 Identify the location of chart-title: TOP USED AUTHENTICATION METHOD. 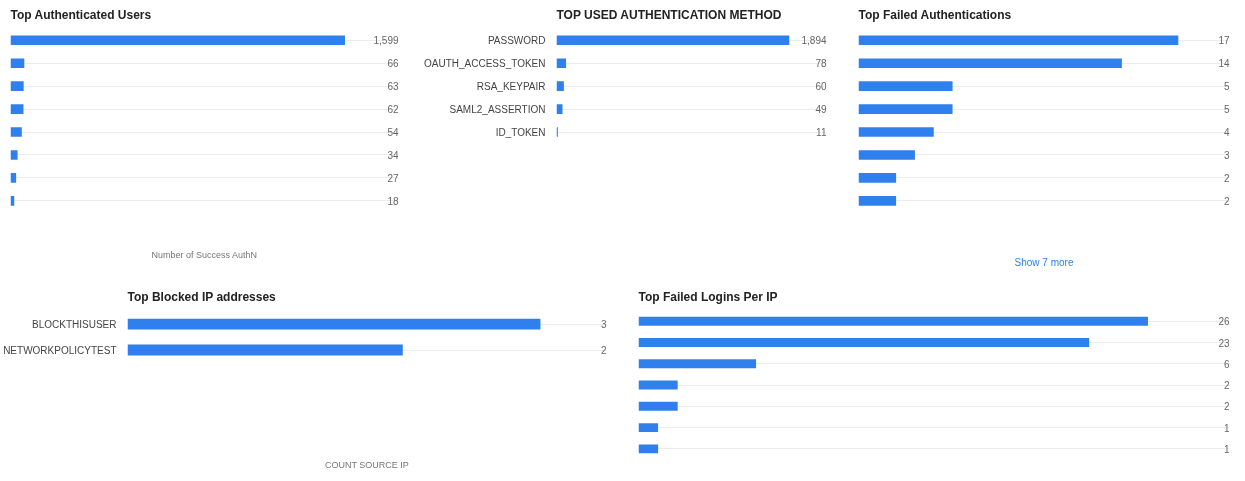
(669, 14).